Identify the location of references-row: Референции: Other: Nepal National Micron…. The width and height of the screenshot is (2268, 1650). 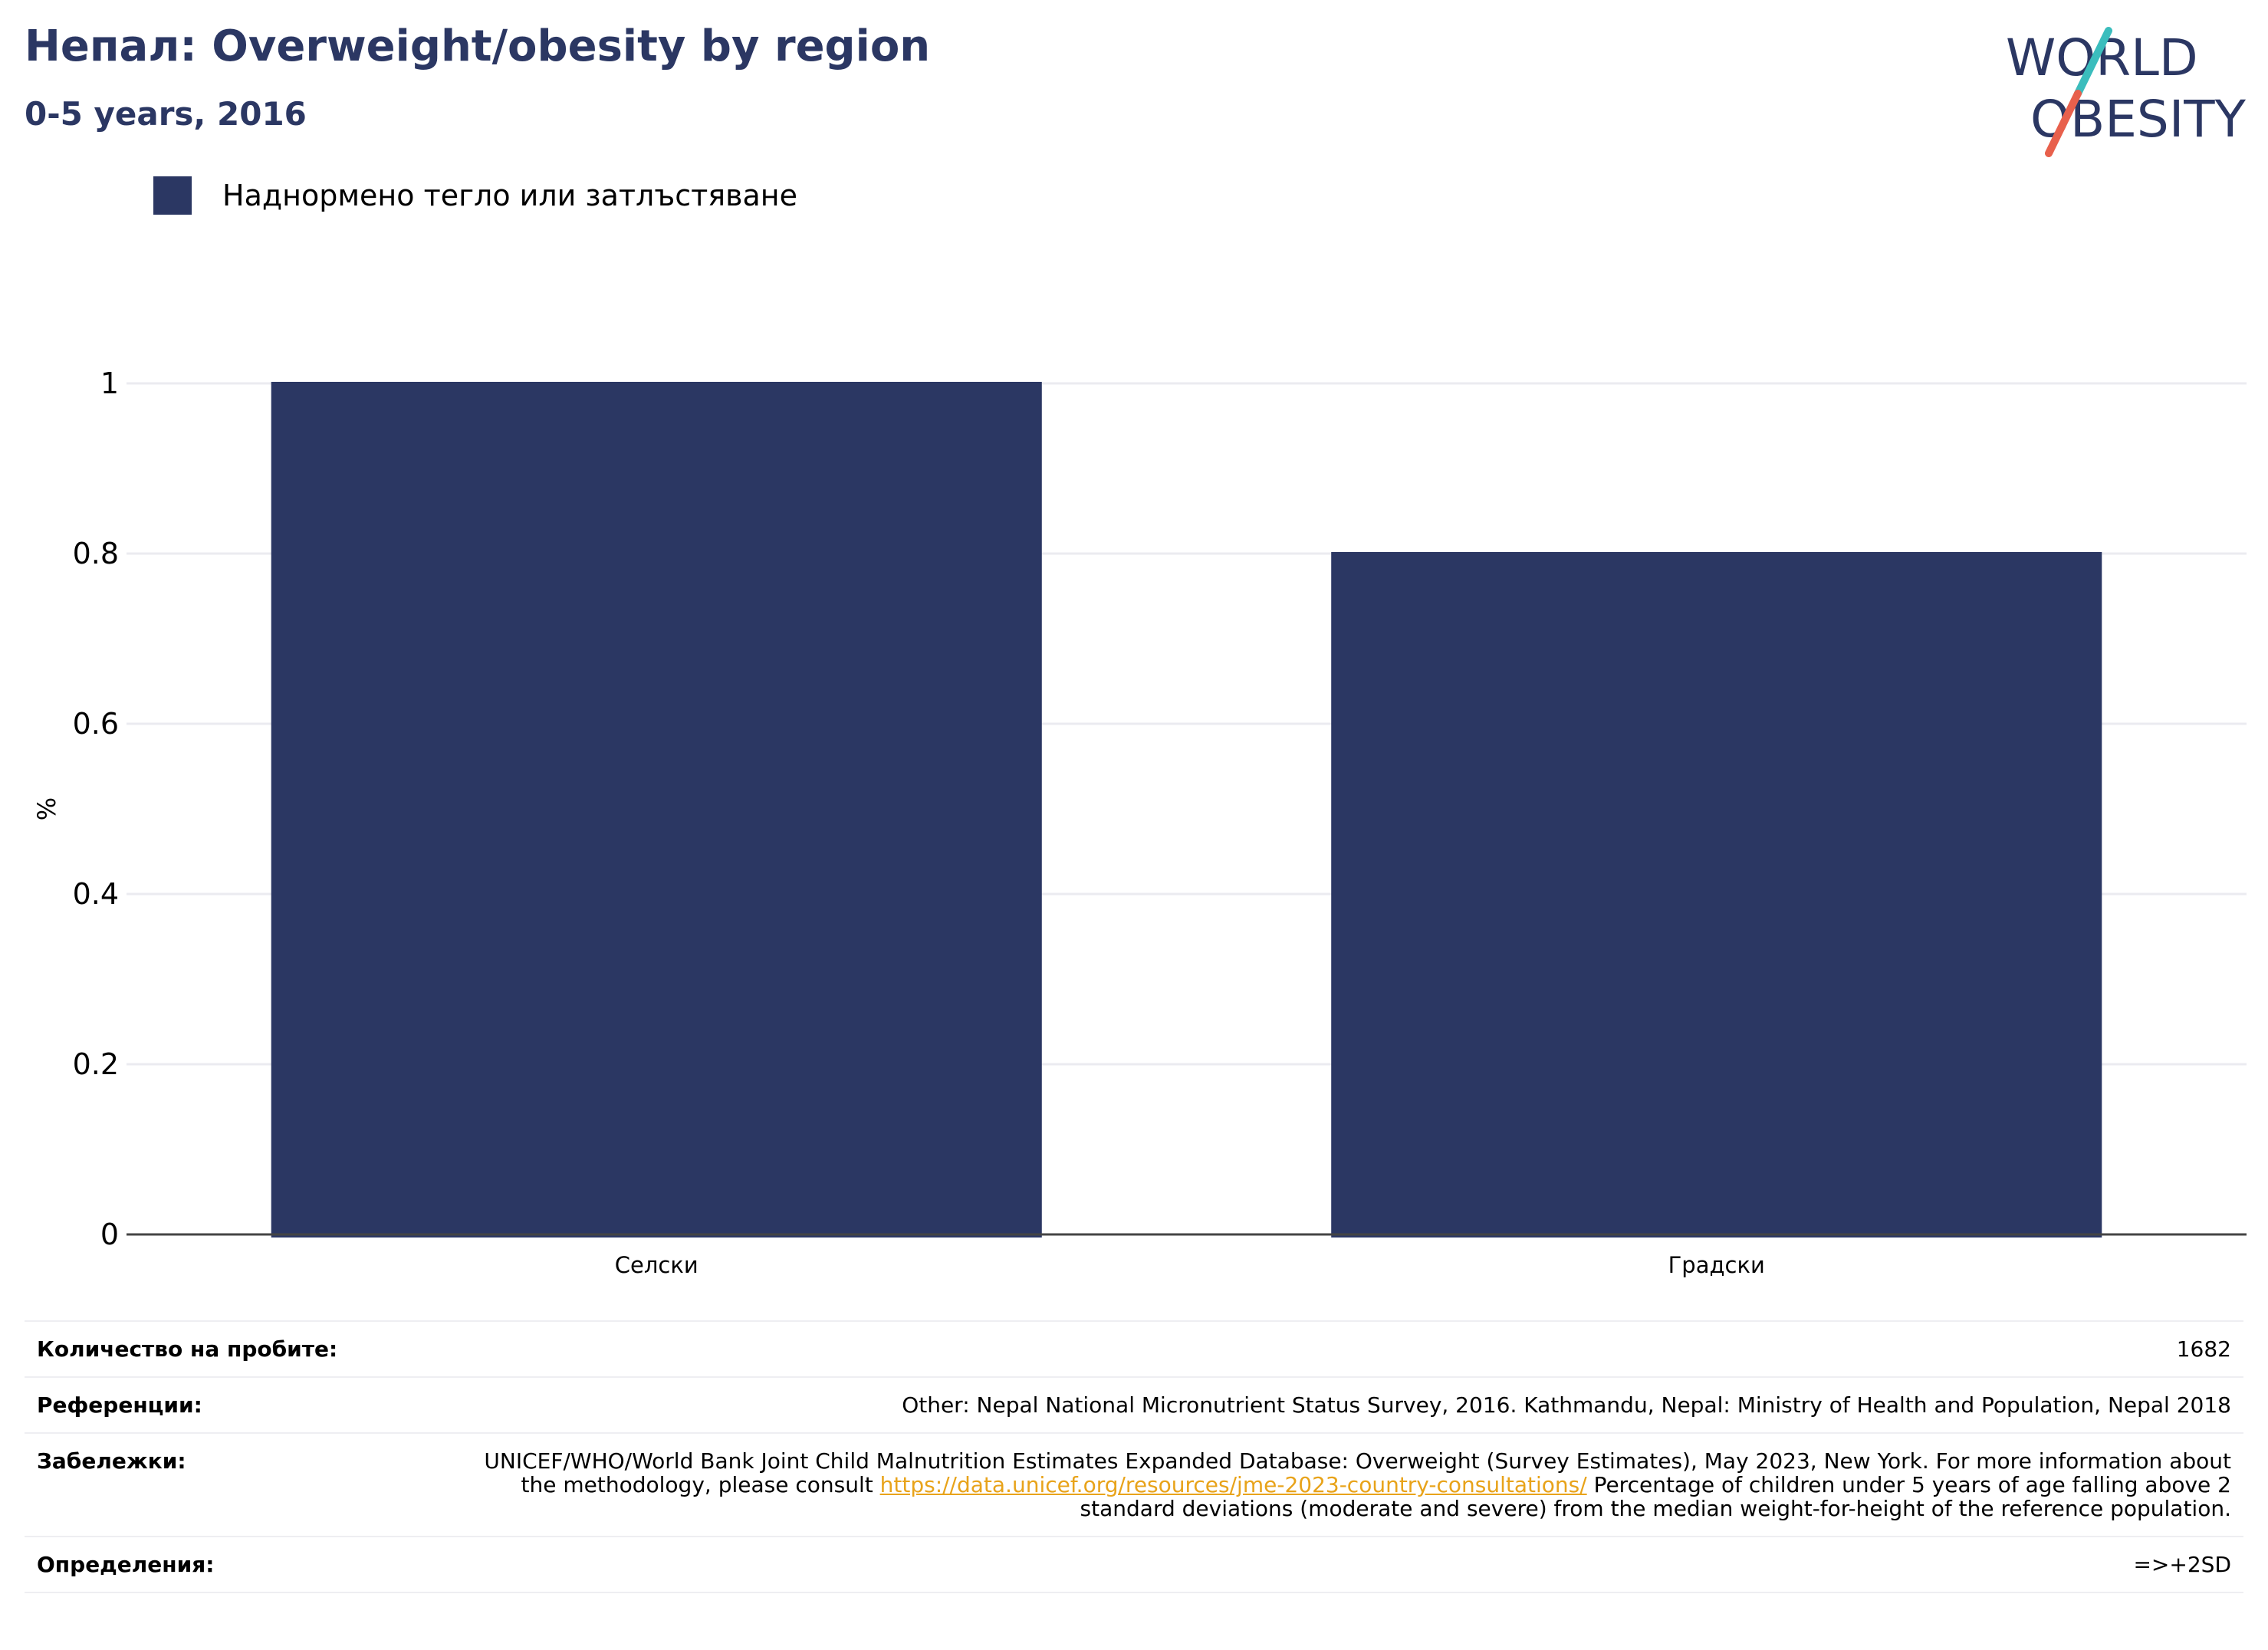
(1134, 1405).